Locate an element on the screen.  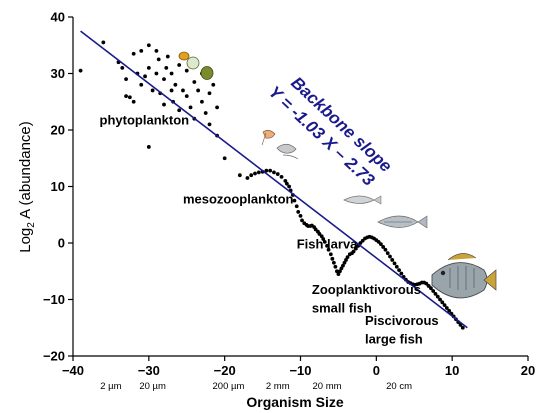
organism-size-label: 20 cm is located at coordinates (399, 386).